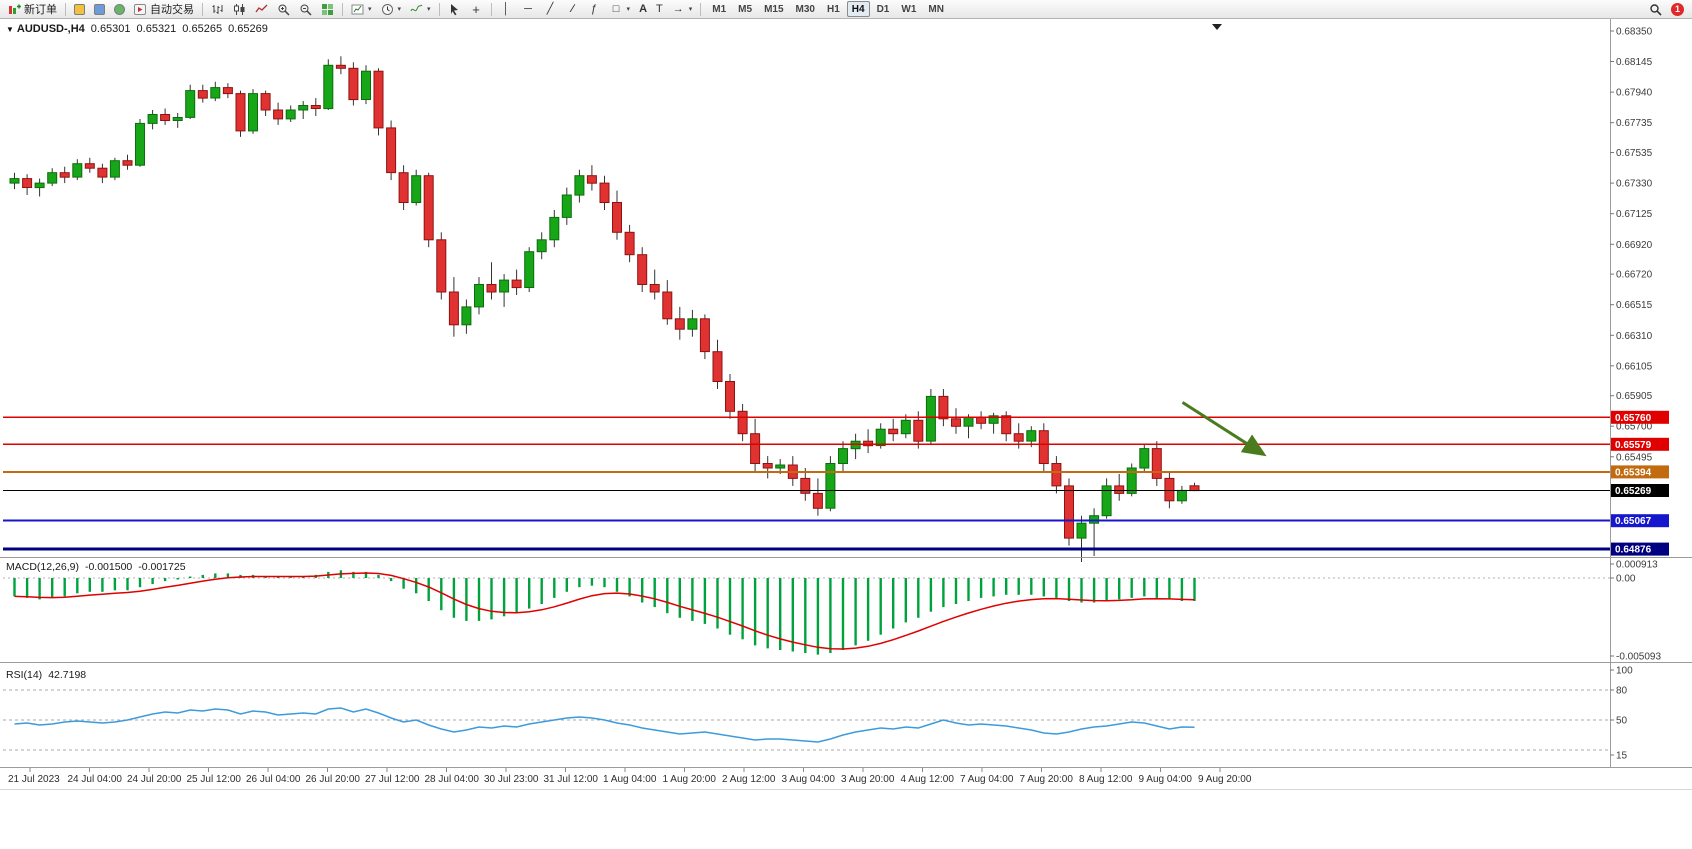 This screenshot has width=1692, height=849. What do you see at coordinates (327, 9) in the screenshot?
I see `tile-windows-button` at bounding box center [327, 9].